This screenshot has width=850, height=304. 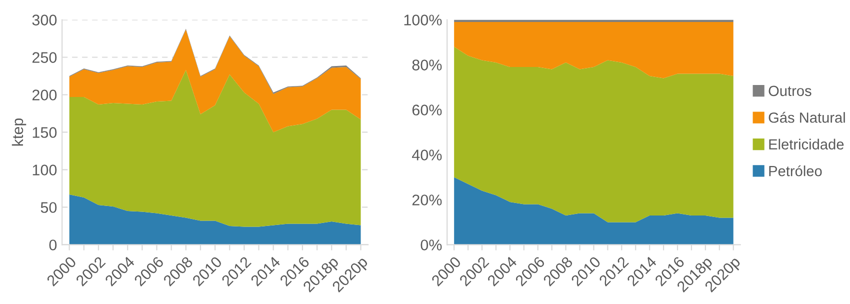 I want to click on legend-label: Gás Natural, so click(x=806, y=117).